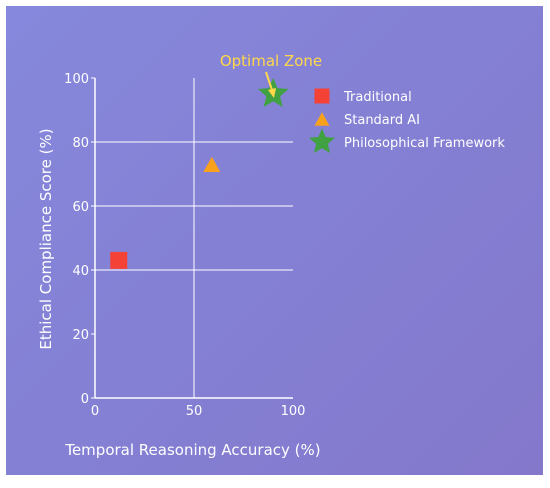  I want to click on legend-marker-philosophical-framework, so click(322, 140).